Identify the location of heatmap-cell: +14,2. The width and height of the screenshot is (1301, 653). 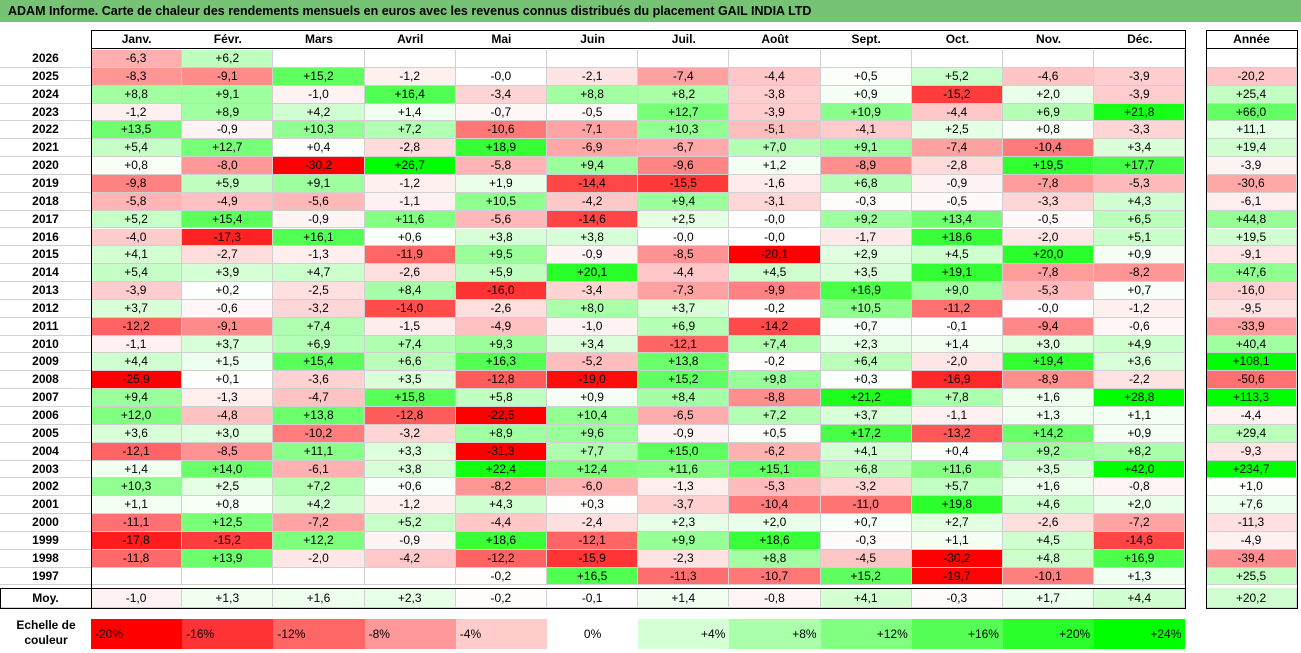
(1049, 433).